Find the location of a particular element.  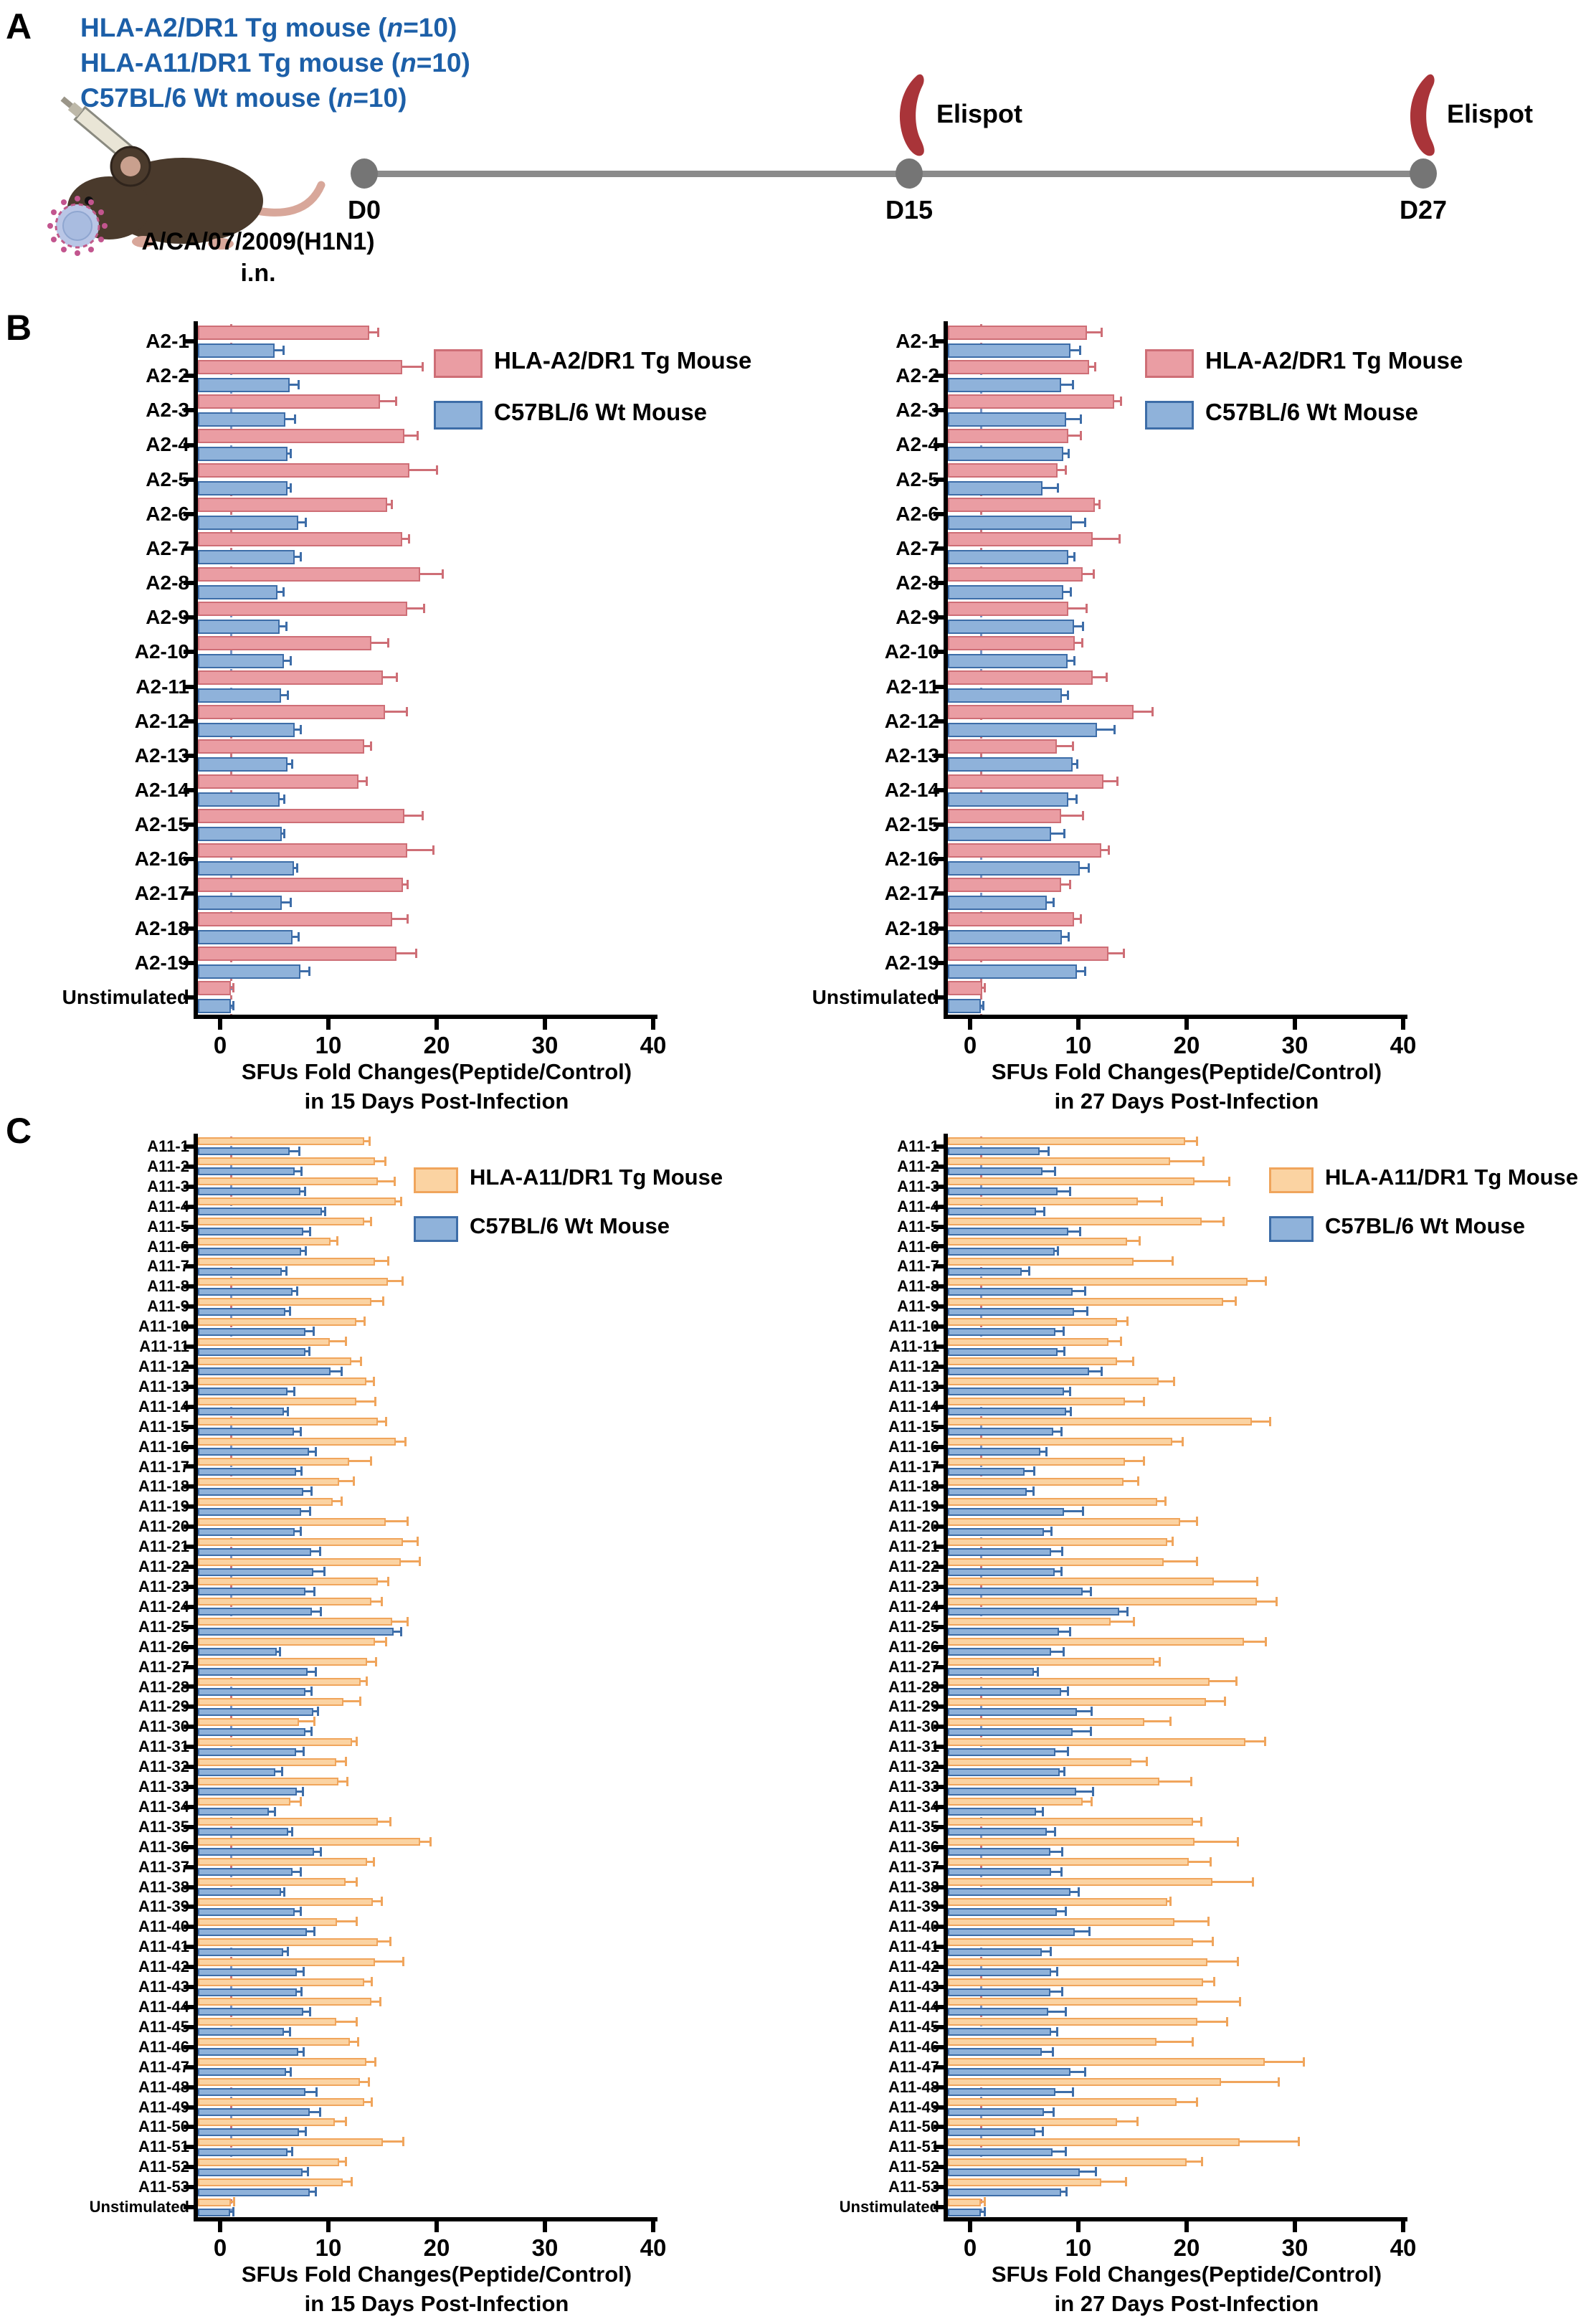

bar-A11-5-s0 is located at coordinates (281, 1222).